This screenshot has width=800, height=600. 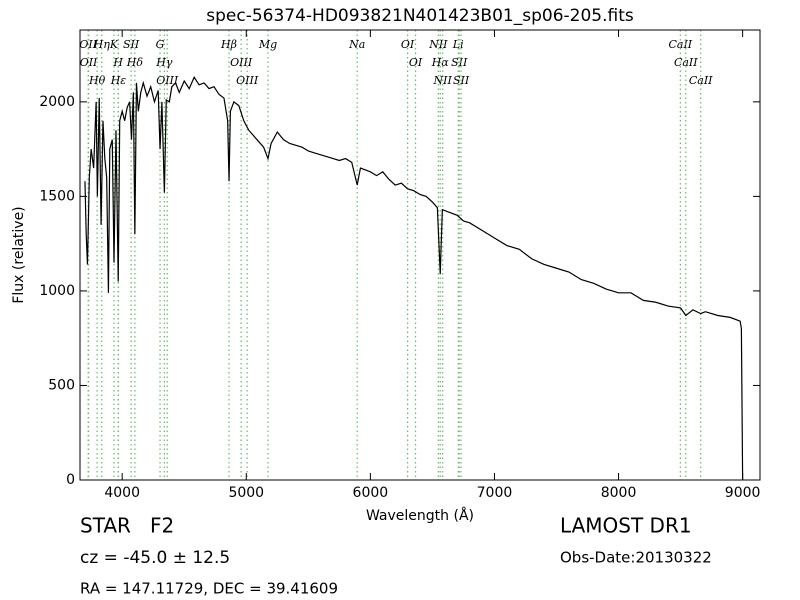 I want to click on coords-text: RA = 147.11729, DEC = 39.41609, so click(x=209, y=589).